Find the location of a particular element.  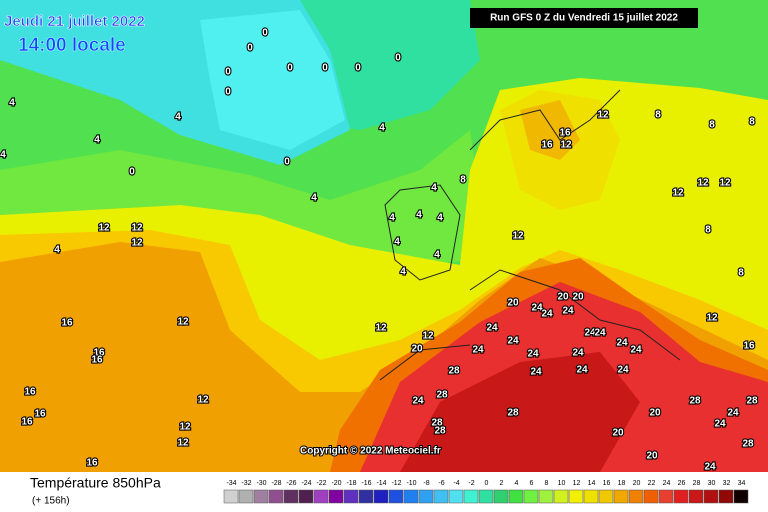

map-time: 14:00 locale is located at coordinates (72, 45).